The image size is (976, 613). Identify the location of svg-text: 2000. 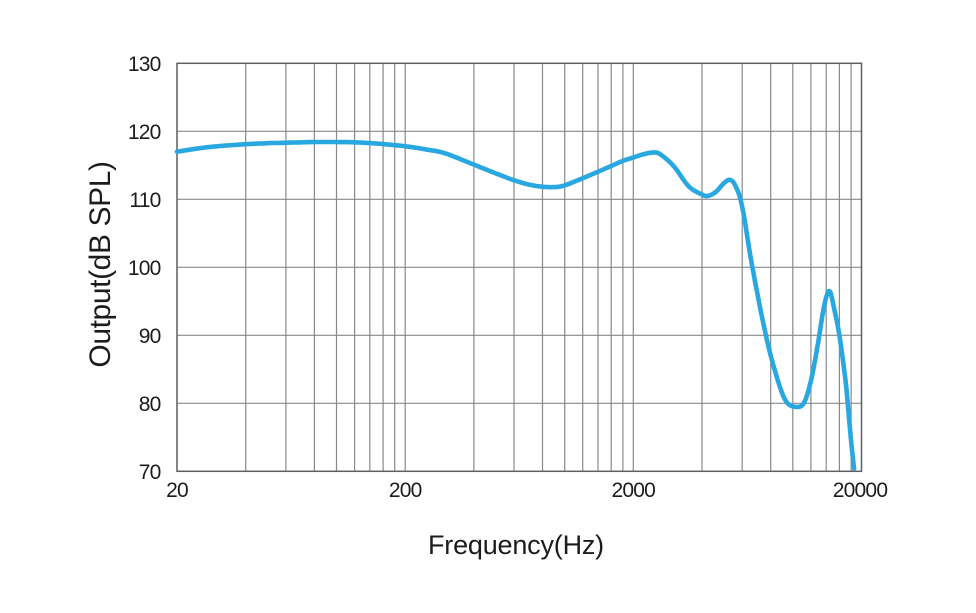
(634, 490).